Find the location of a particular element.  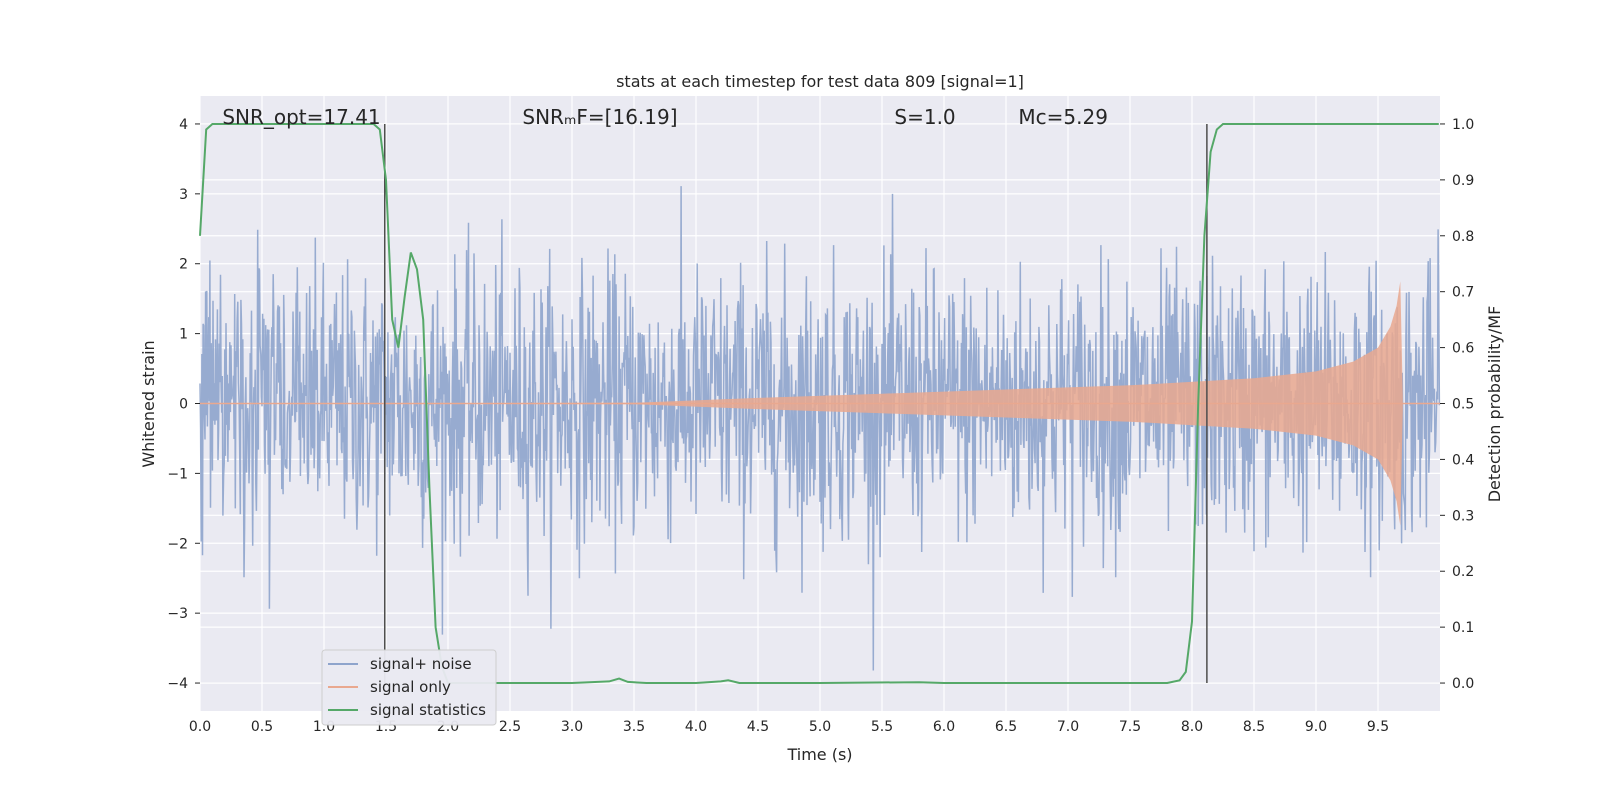

x-tick-label: 4.5 is located at coordinates (758, 727).